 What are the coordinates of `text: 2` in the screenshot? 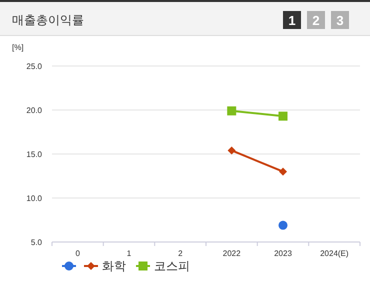 It's located at (316, 20).